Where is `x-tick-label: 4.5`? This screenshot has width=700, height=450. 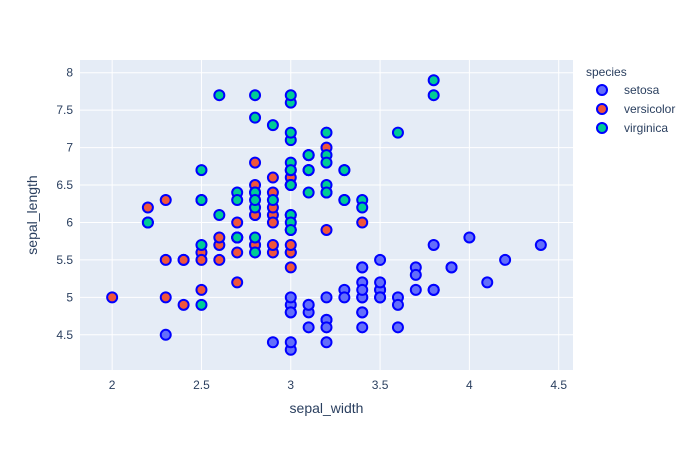
x-tick-label: 4.5 is located at coordinates (558, 385).